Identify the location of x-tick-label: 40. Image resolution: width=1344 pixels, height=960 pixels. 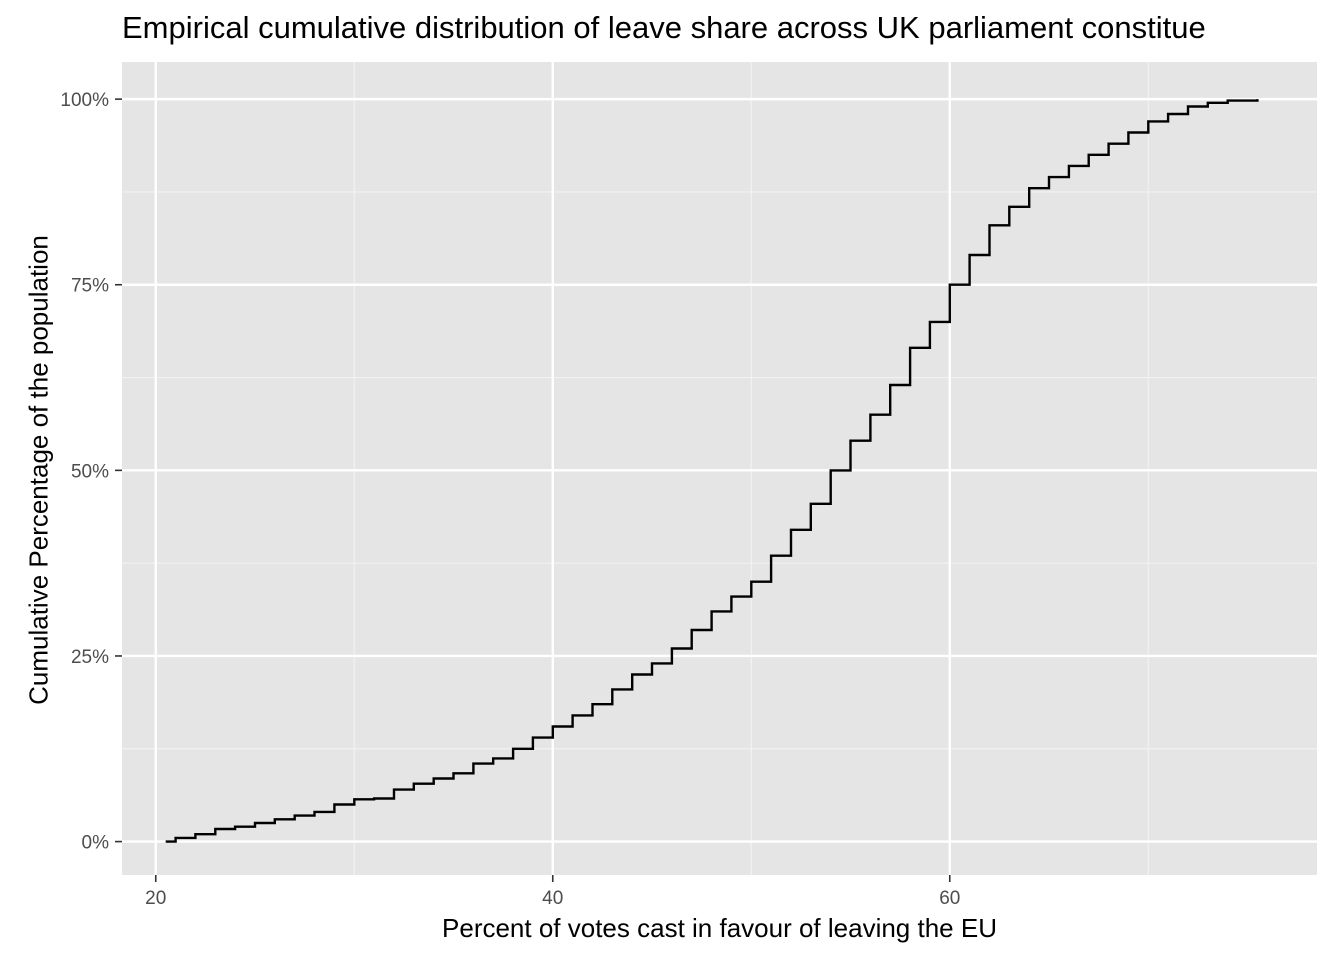
(552, 898).